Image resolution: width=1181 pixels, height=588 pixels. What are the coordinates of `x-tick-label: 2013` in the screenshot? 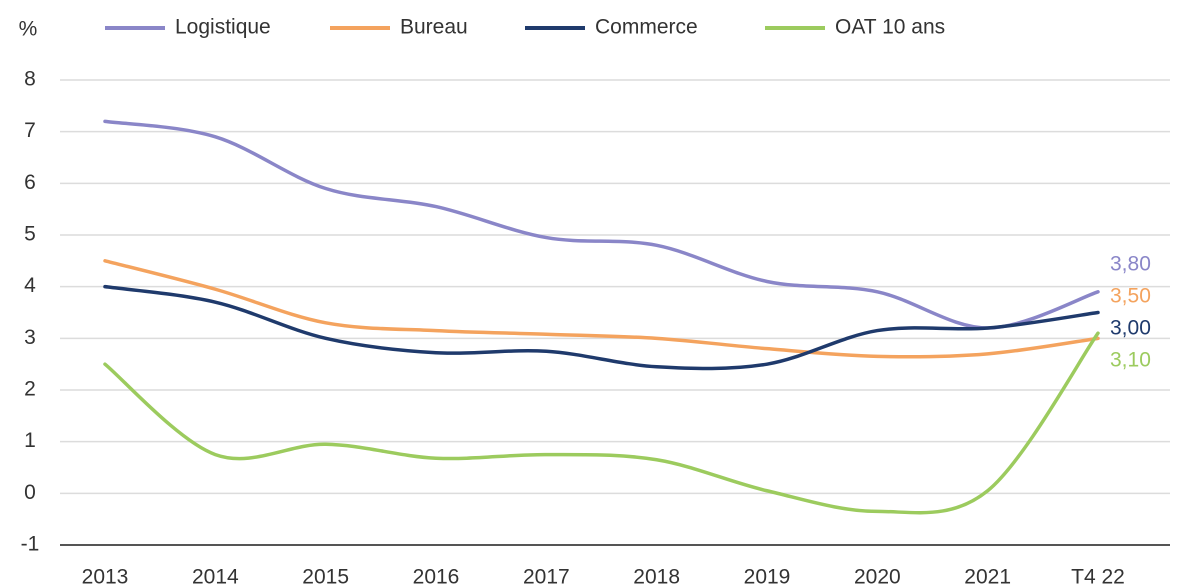 It's located at (105, 577).